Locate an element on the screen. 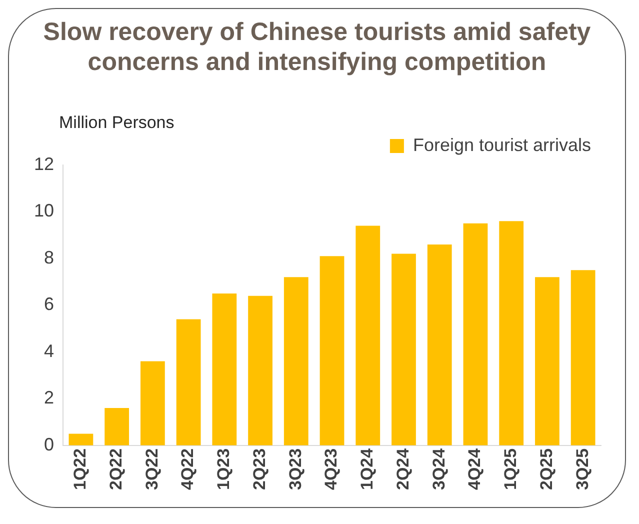 The width and height of the screenshot is (639, 524). x-tick-label: 2Q22 is located at coordinates (116, 469).